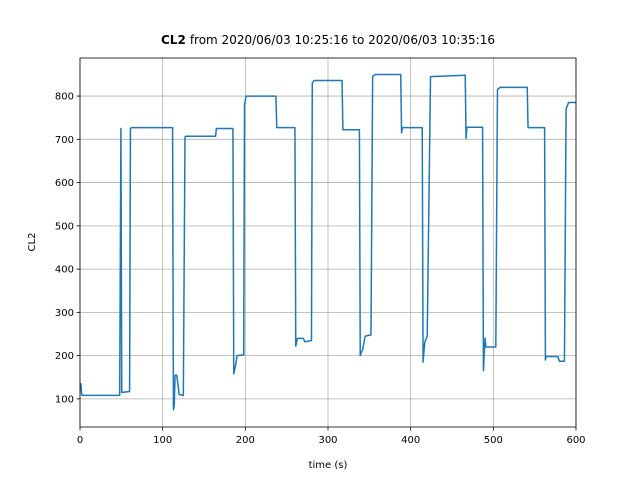 The image size is (640, 480). I want to click on y-tick-label: 600, so click(64, 183).